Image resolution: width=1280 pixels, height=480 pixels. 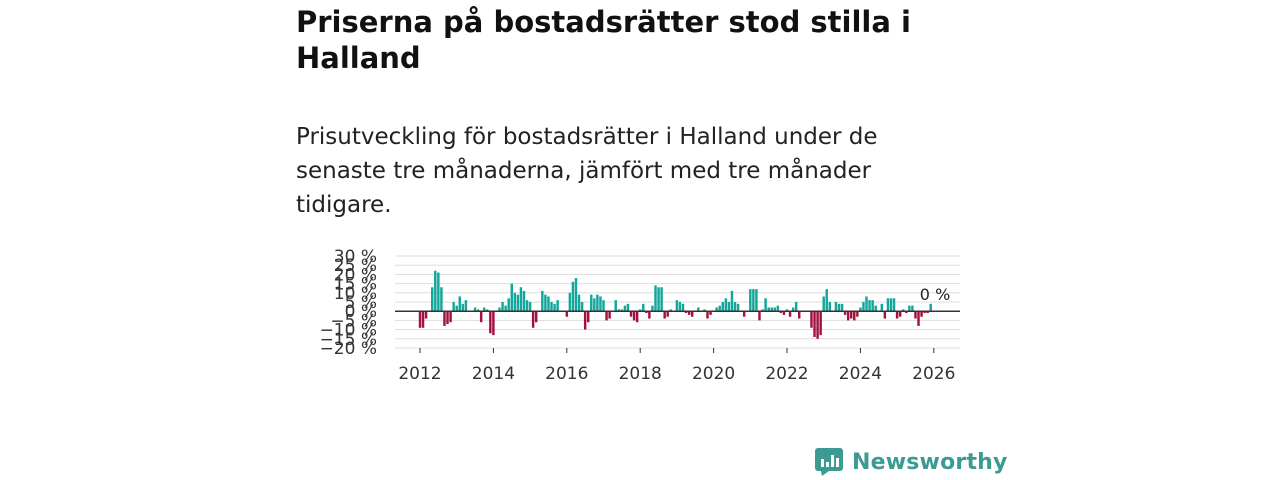 What do you see at coordinates (933, 374) in the screenshot?
I see `x-tick-label: 2026` at bounding box center [933, 374].